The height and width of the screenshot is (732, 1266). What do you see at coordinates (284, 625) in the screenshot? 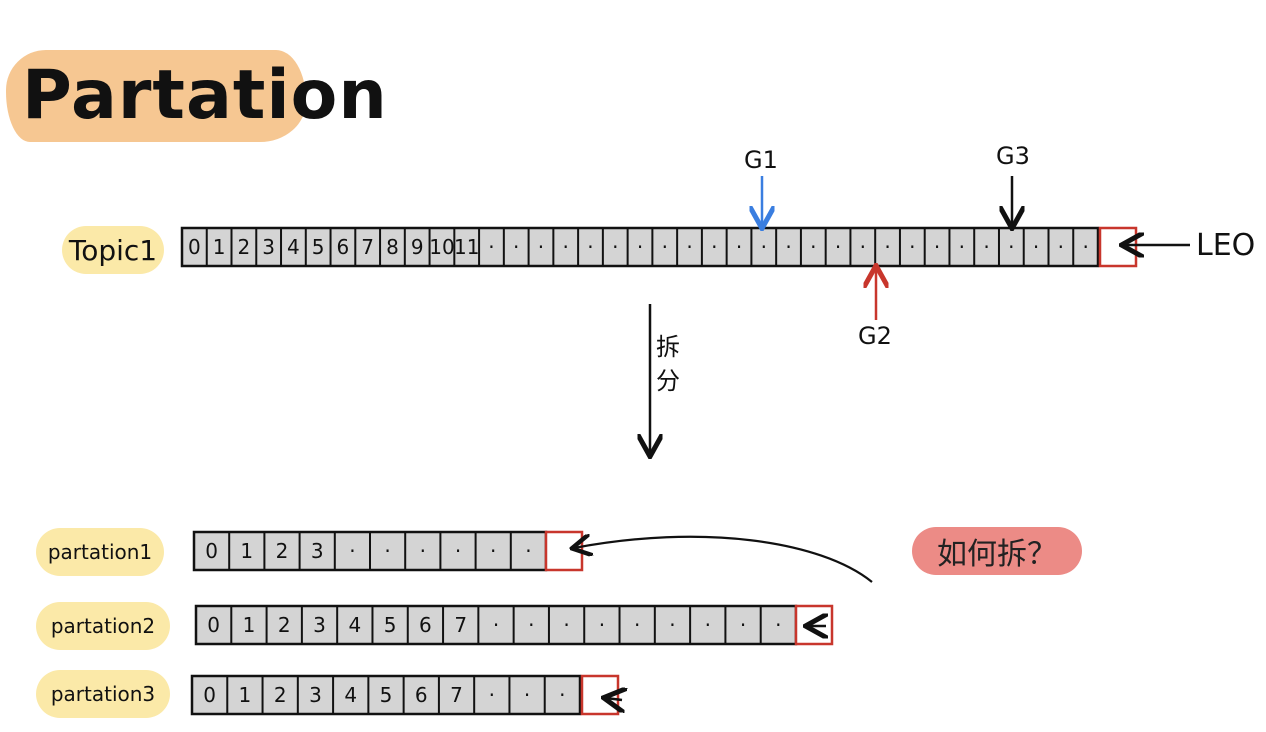
I see `partition2-cell: 2` at bounding box center [284, 625].